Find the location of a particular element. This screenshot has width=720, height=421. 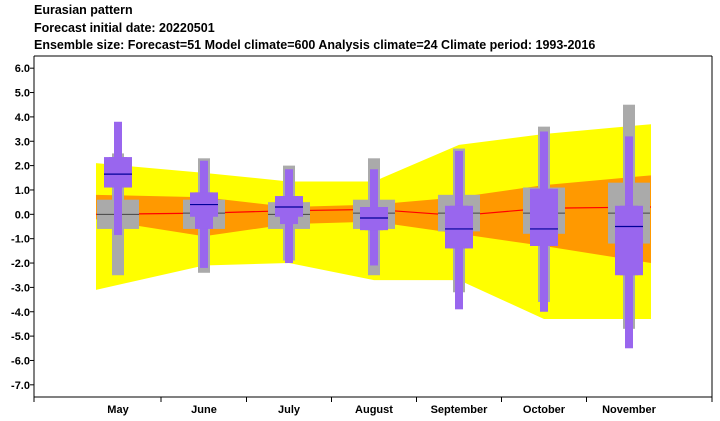

y-tick-label: -1.0 is located at coordinates (20, 240).